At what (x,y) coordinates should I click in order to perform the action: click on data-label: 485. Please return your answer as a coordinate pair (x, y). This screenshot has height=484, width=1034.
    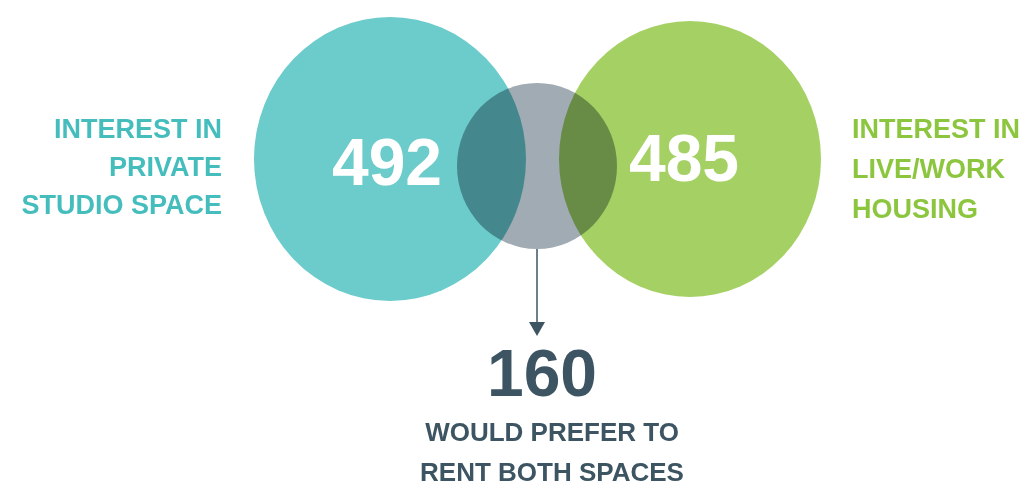
    Looking at the image, I should click on (684, 158).